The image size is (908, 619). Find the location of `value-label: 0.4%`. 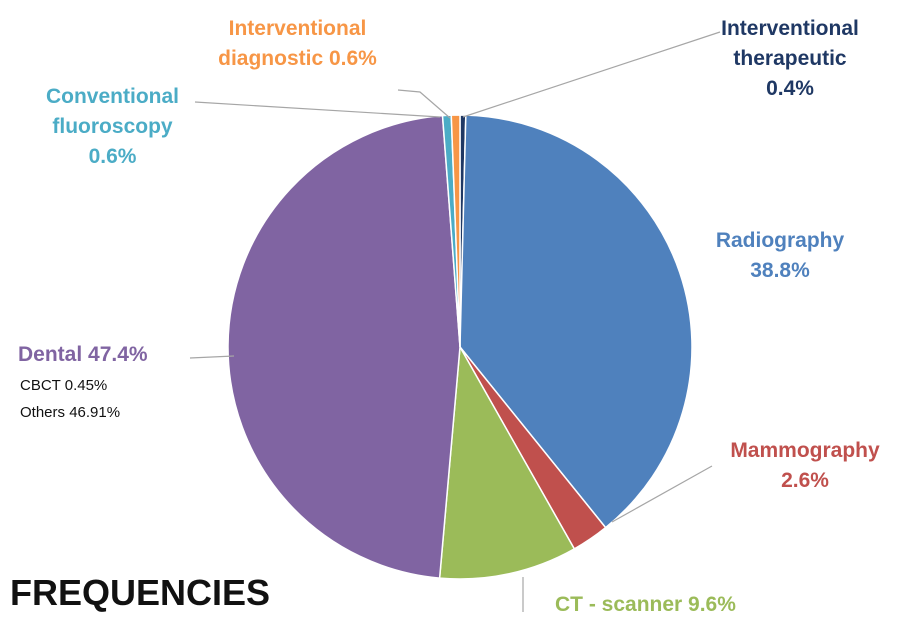

value-label: 0.4% is located at coordinates (790, 88).